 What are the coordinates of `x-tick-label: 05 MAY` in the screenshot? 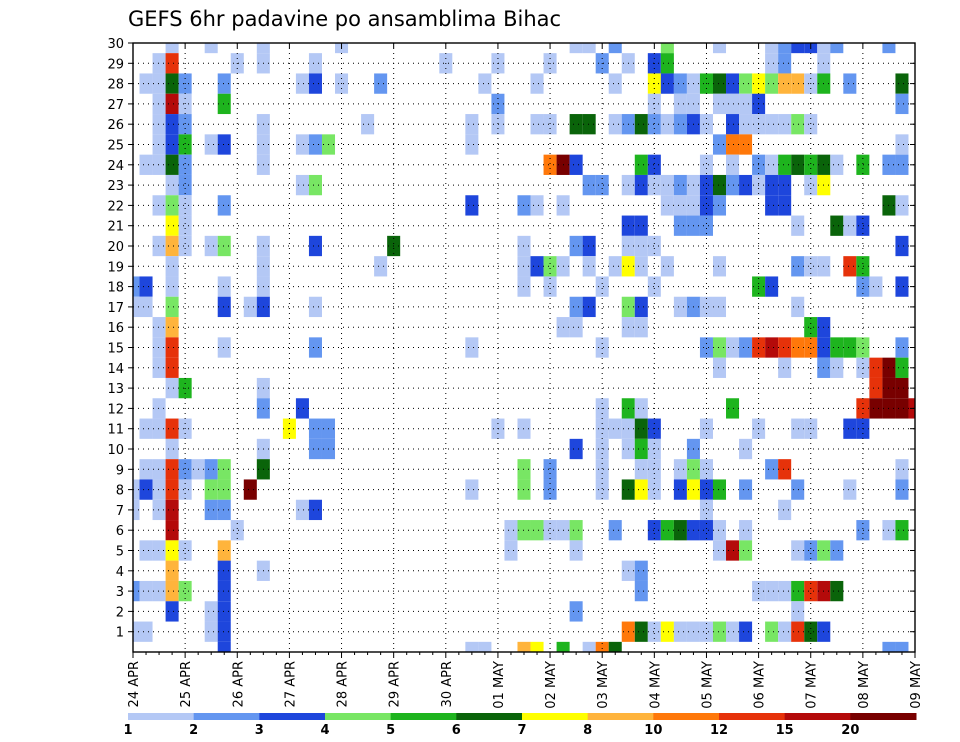 It's located at (707, 685).